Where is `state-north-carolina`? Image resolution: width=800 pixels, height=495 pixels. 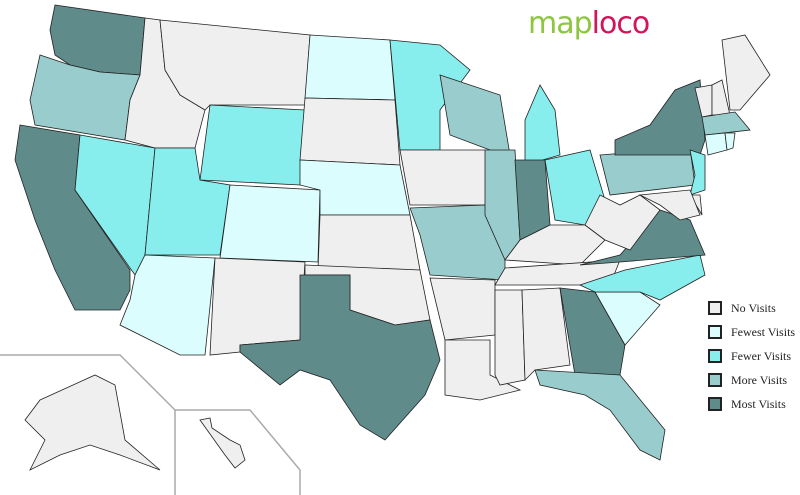
state-north-carolina is located at coordinates (642, 277).